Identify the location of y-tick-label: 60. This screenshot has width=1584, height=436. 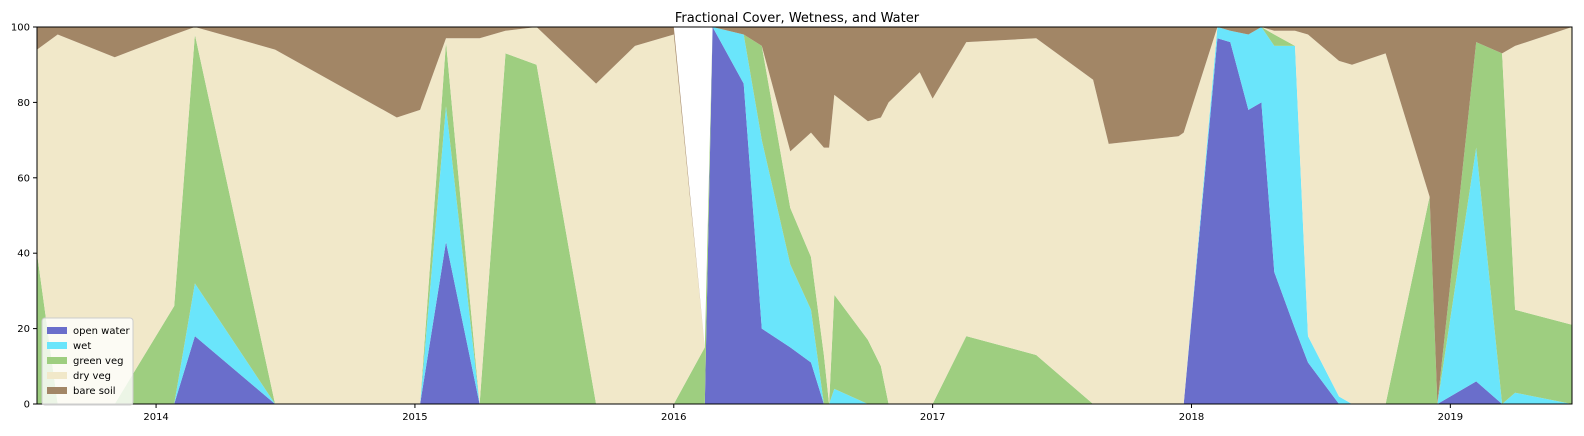
(23, 178).